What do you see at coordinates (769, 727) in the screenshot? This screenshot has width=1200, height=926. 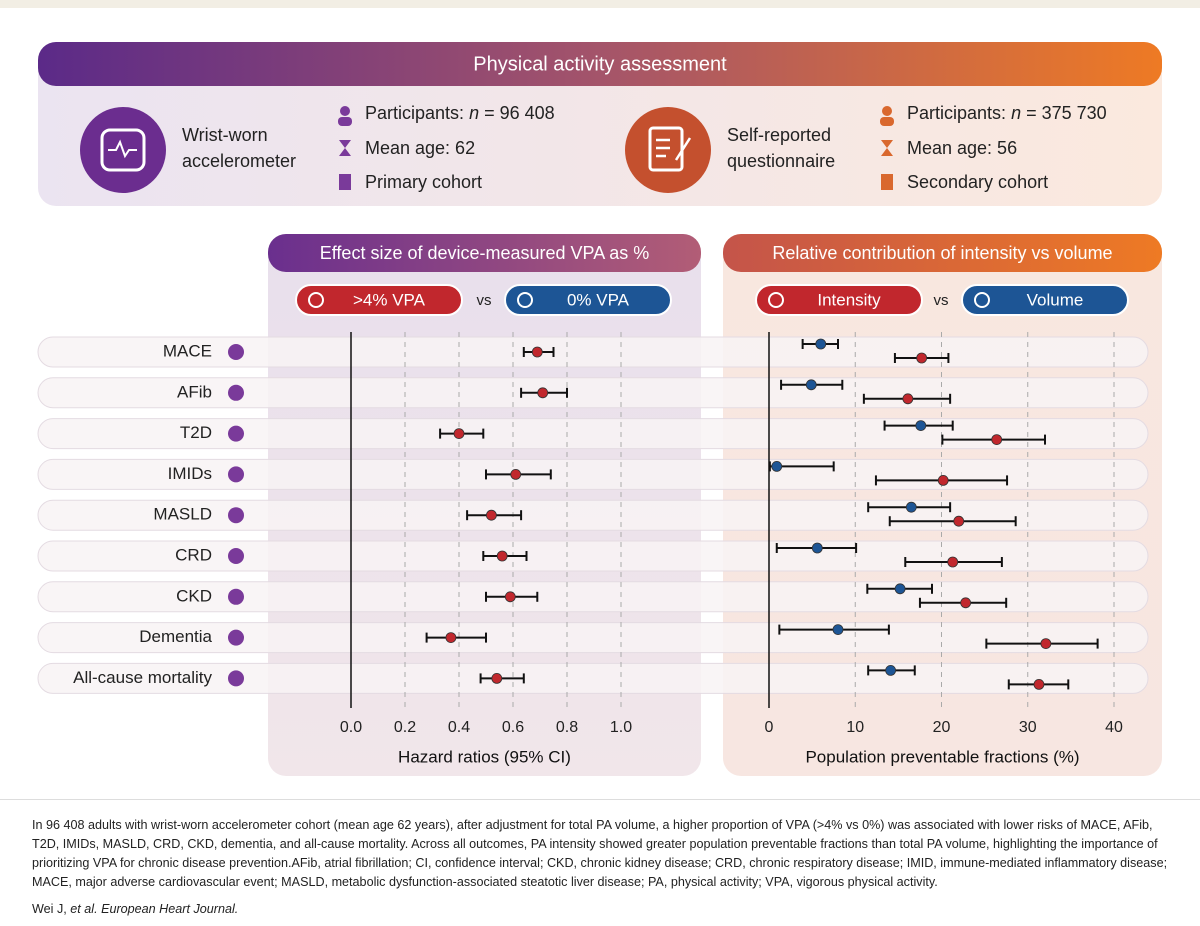 I see `x-tick-label: 0` at bounding box center [769, 727].